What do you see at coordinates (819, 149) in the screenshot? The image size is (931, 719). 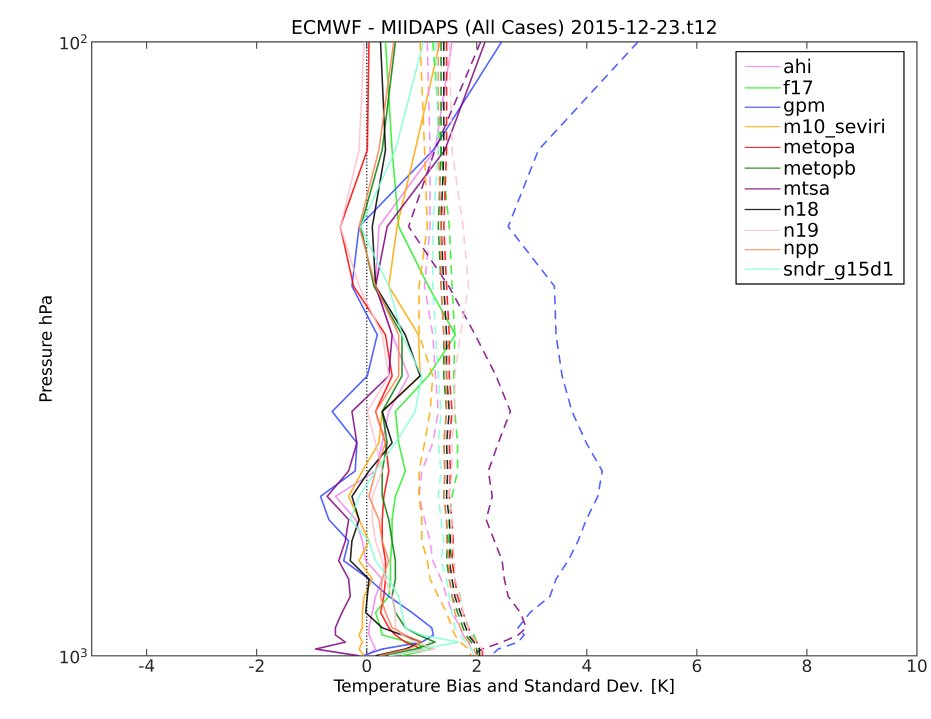 I see `legend-label: metopa` at bounding box center [819, 149].